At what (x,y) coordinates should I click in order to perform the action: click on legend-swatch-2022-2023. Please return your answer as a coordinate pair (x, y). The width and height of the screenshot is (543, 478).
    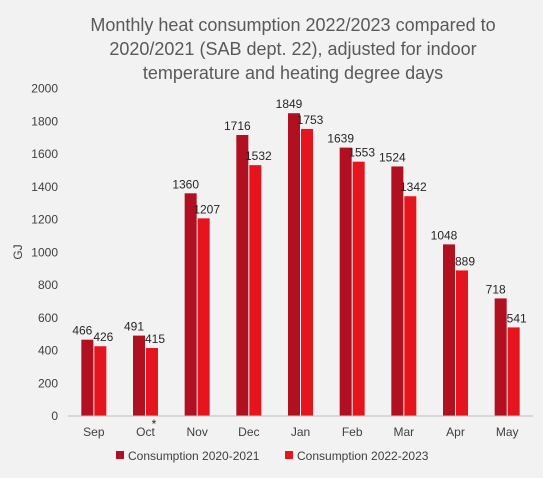
    Looking at the image, I should click on (289, 455).